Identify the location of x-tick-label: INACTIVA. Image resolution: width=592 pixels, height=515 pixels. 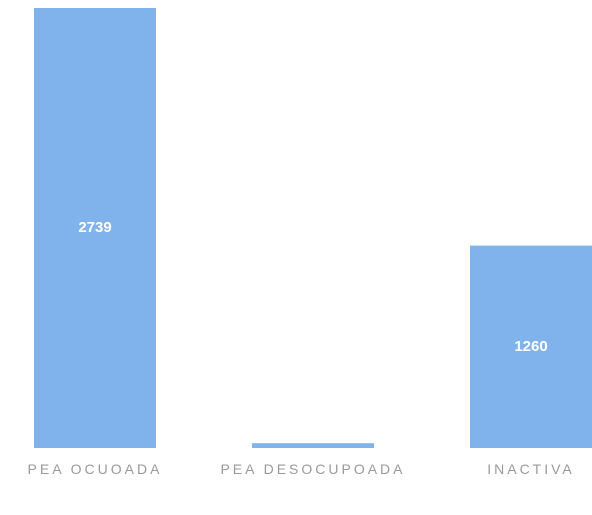
(531, 469).